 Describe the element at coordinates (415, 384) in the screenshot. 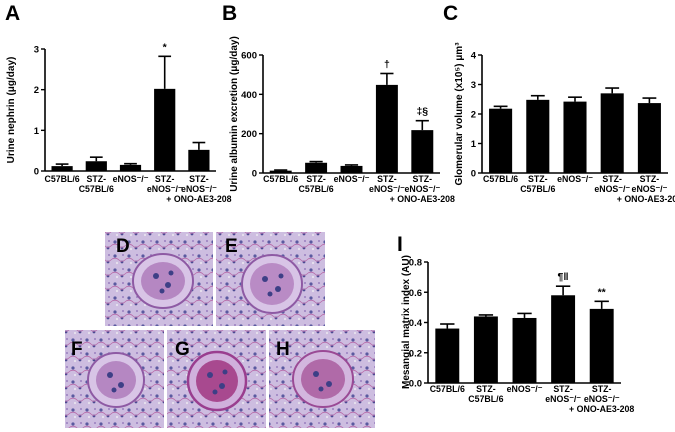

I see `y-tick-label: 0.0` at that location.